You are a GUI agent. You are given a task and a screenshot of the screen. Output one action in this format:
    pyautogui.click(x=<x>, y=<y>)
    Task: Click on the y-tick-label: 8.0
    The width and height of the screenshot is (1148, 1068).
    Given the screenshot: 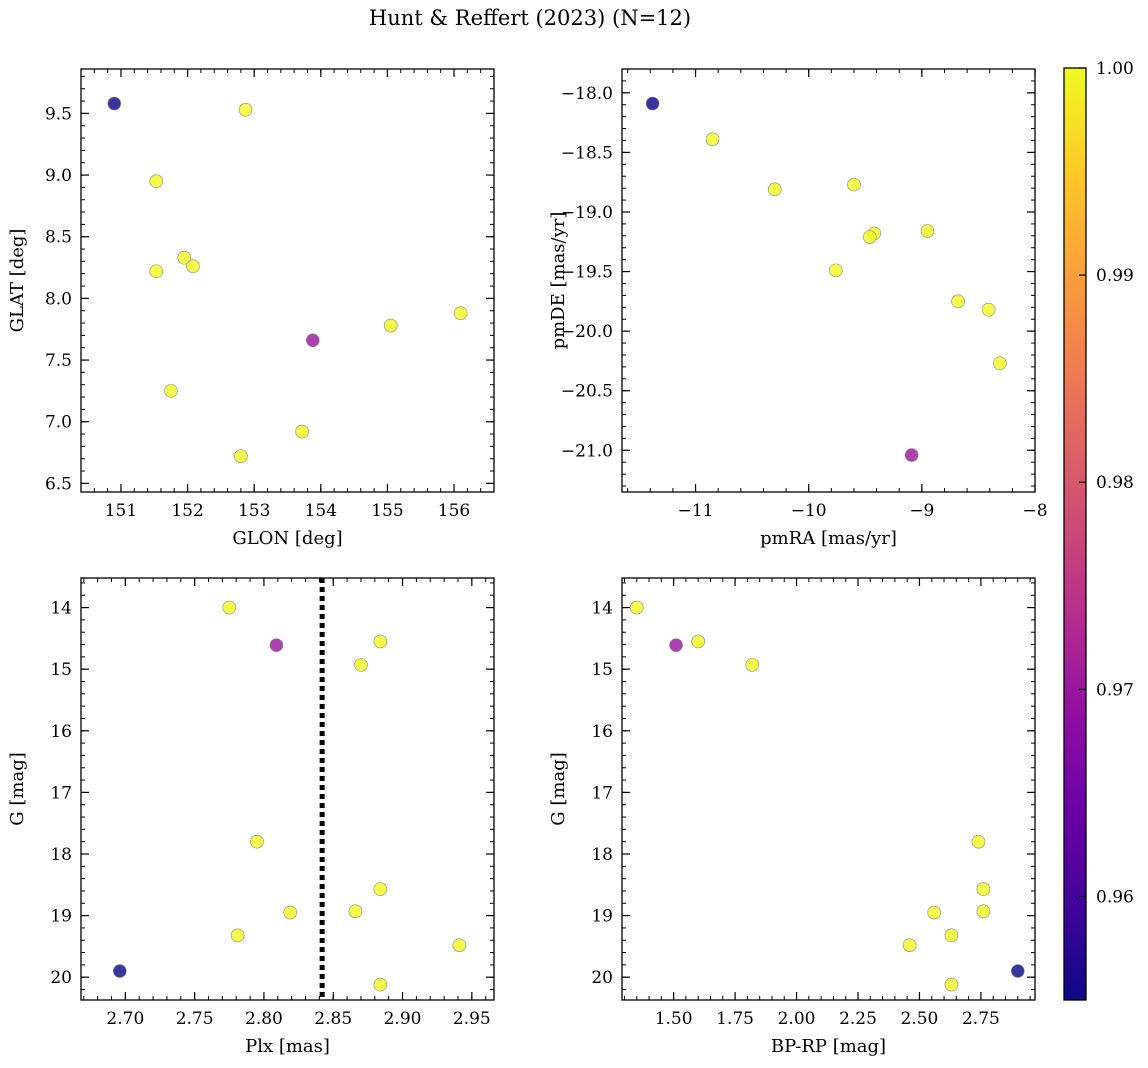 What is the action you would take?
    pyautogui.click(x=58, y=299)
    